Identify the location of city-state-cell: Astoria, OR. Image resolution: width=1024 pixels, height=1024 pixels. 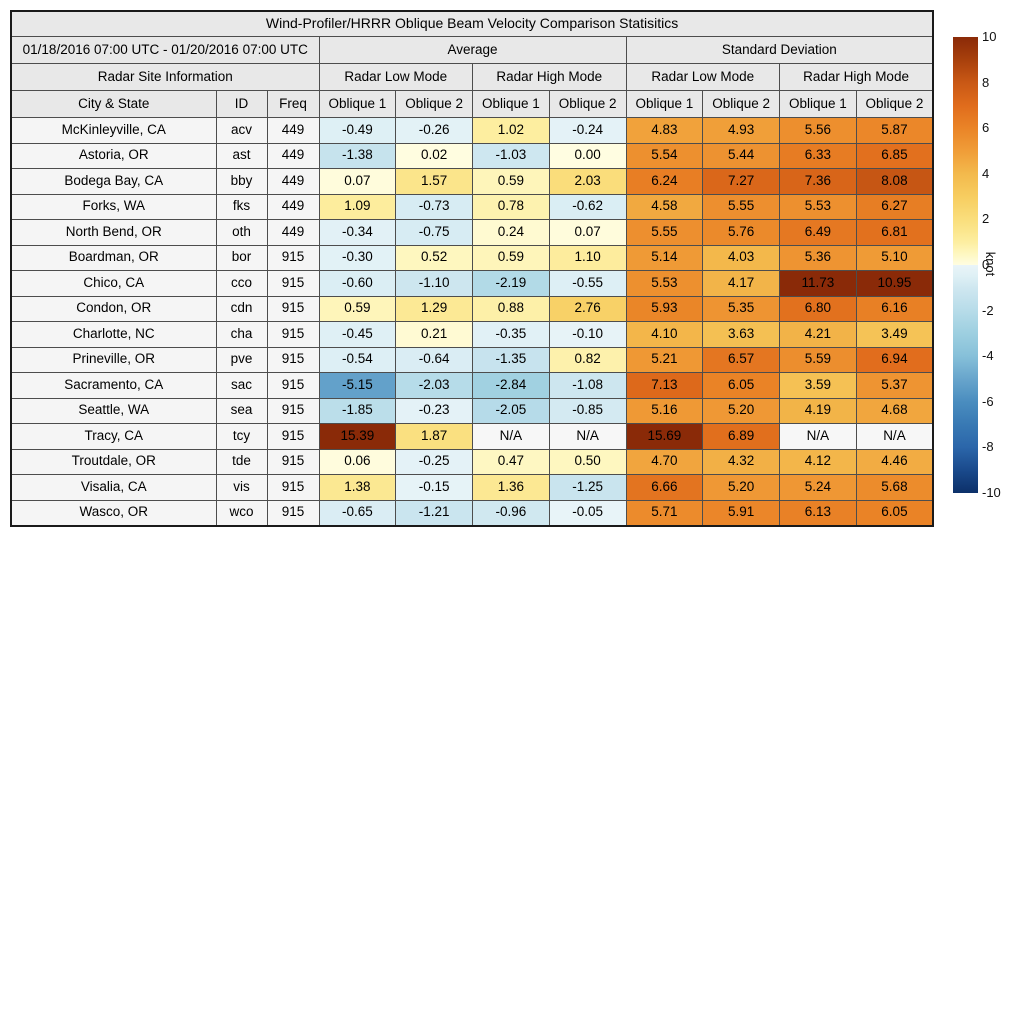
(113, 155).